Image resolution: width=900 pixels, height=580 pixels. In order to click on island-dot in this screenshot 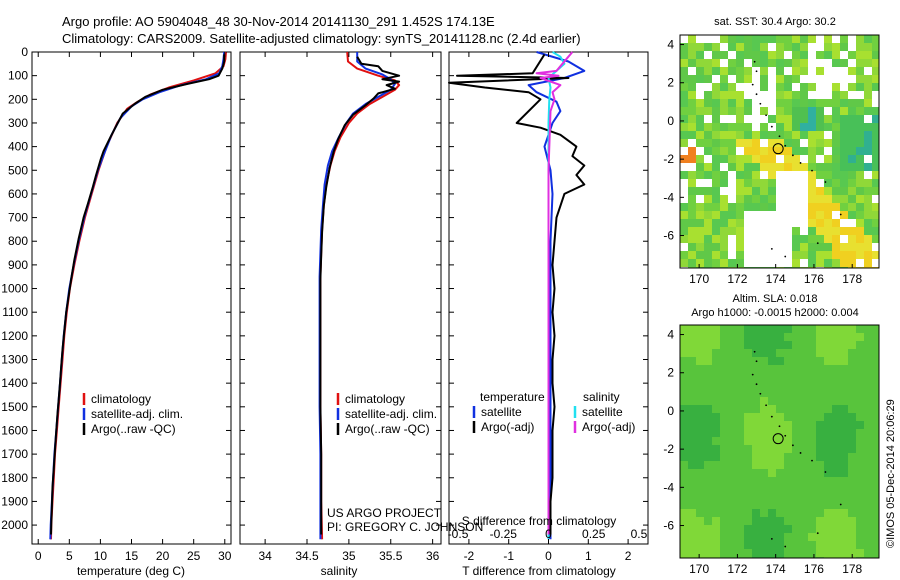, I will do `click(817, 243)`.